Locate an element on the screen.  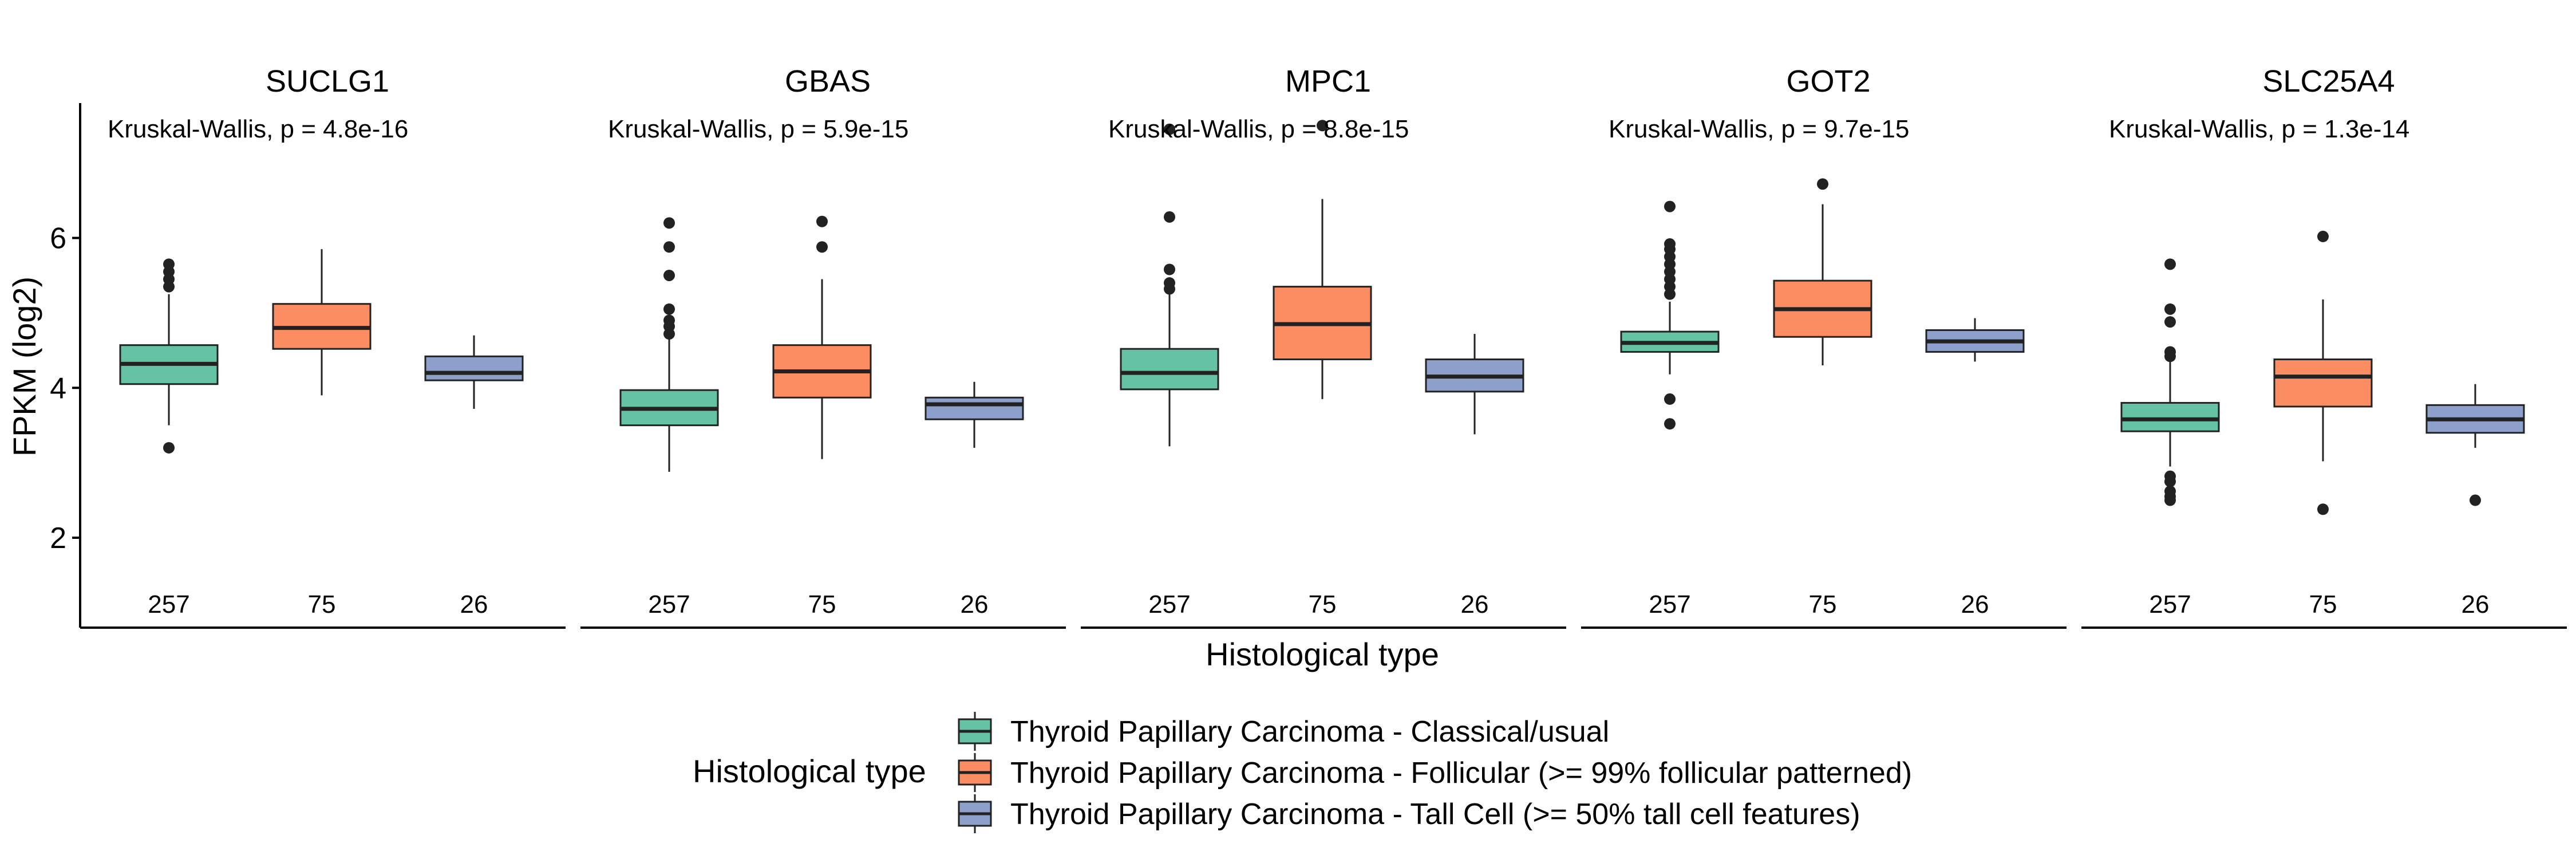
x-axis-title: Histological type is located at coordinates (1322, 654).